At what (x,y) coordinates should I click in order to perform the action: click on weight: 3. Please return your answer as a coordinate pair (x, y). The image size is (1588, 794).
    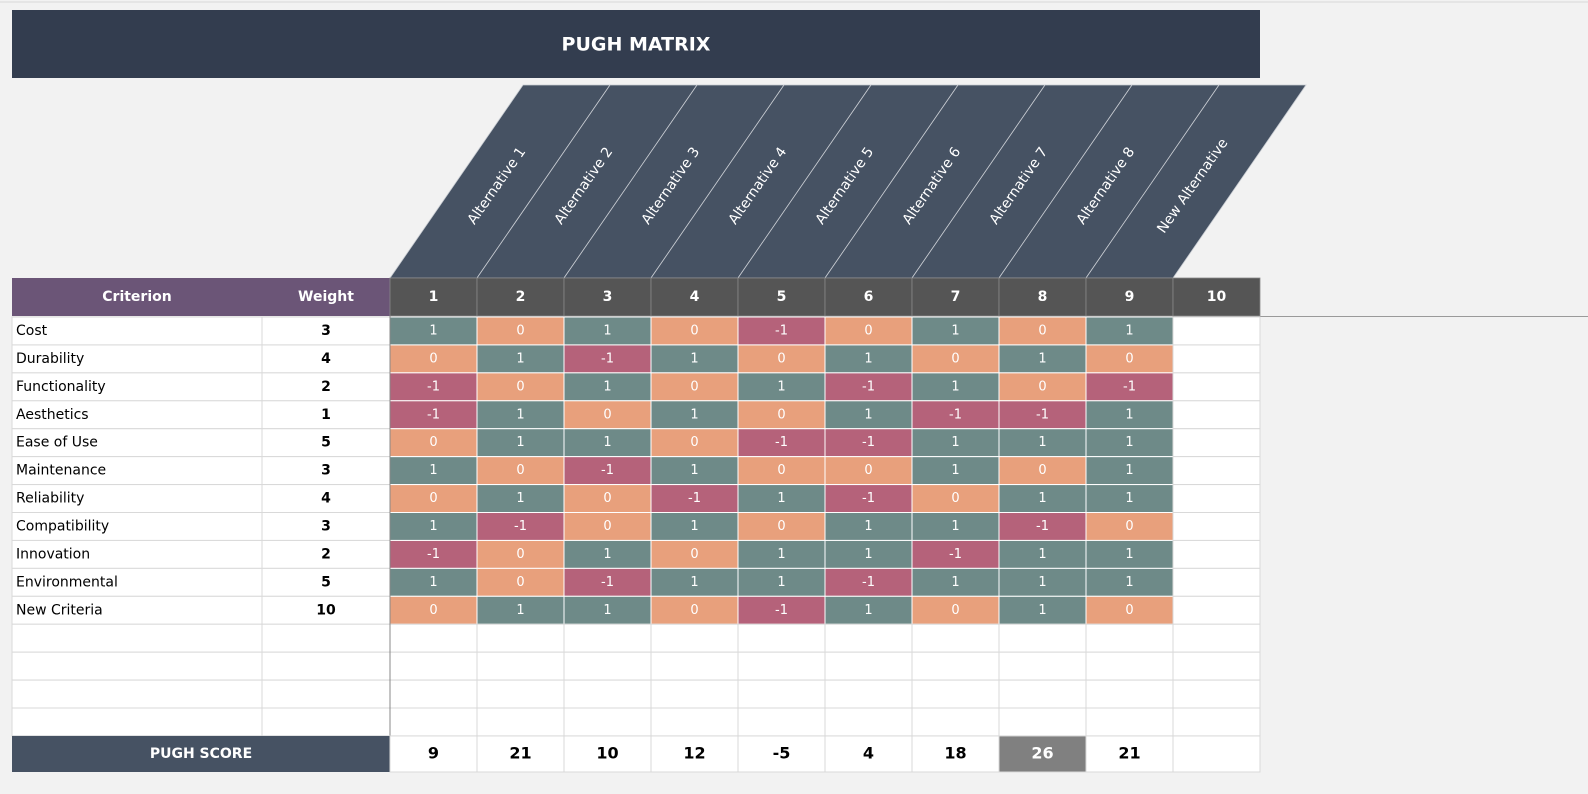
    Looking at the image, I should click on (326, 331).